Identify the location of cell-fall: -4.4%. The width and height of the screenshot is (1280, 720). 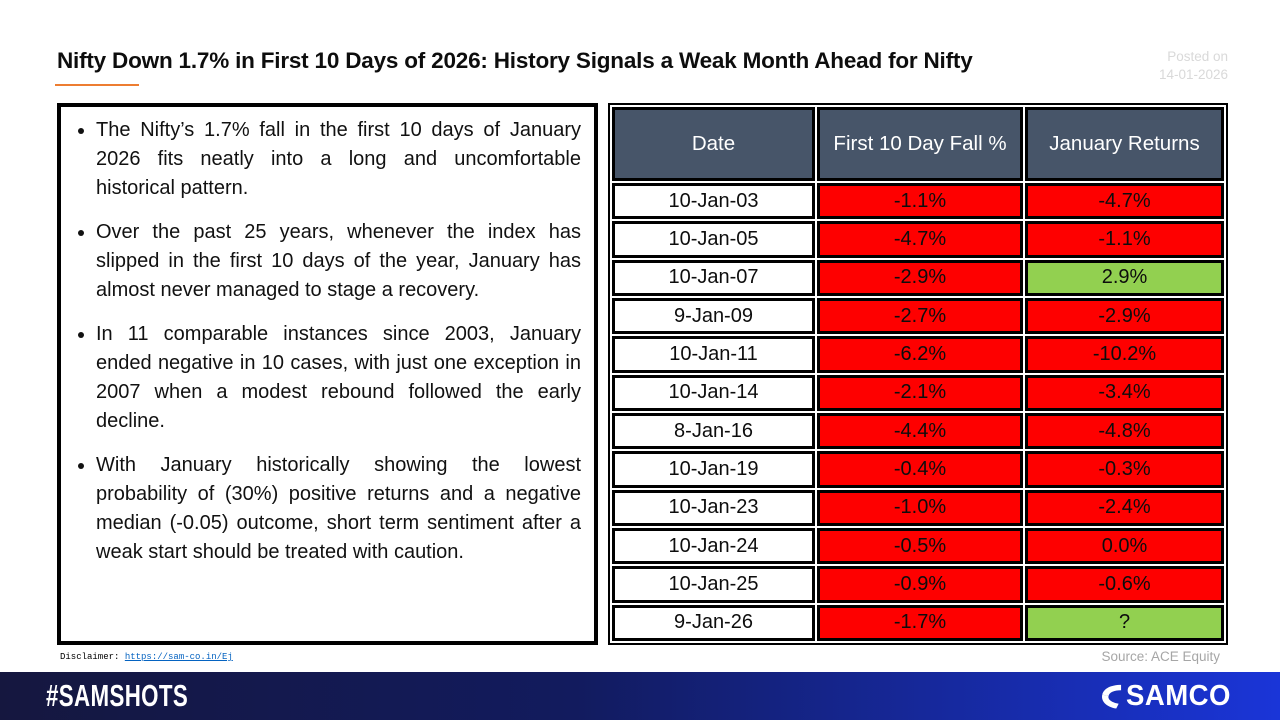
(920, 431).